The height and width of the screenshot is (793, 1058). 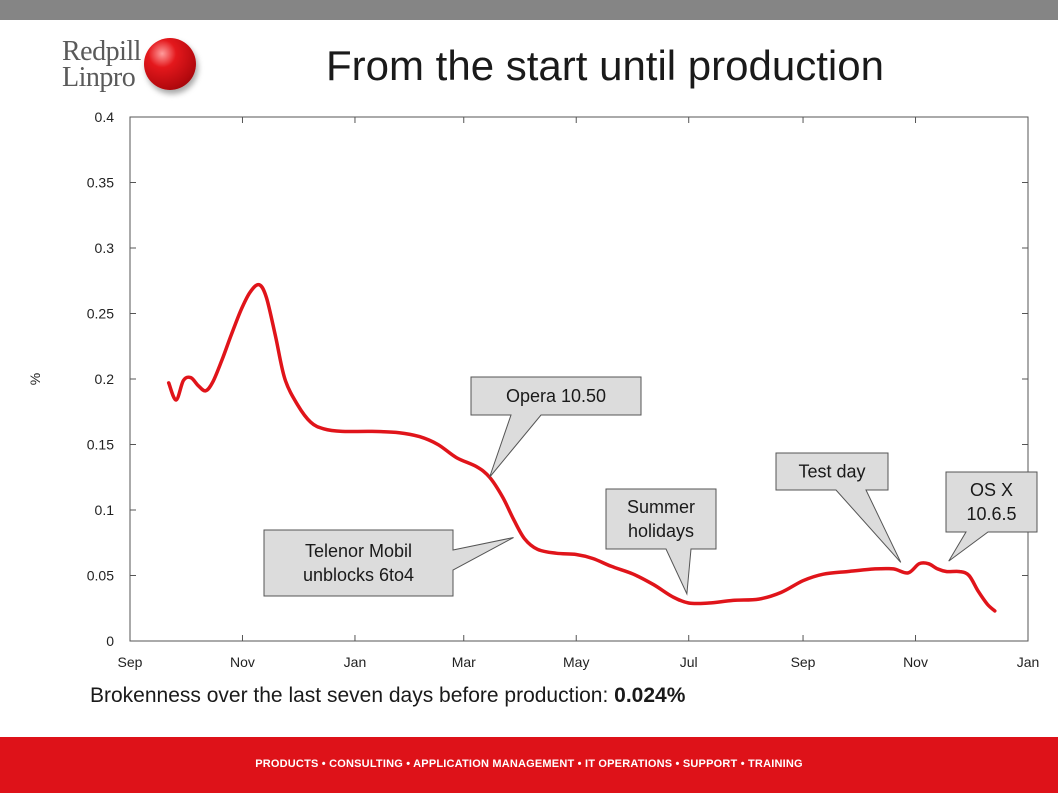 What do you see at coordinates (576, 662) in the screenshot?
I see `x-tick-label: May` at bounding box center [576, 662].